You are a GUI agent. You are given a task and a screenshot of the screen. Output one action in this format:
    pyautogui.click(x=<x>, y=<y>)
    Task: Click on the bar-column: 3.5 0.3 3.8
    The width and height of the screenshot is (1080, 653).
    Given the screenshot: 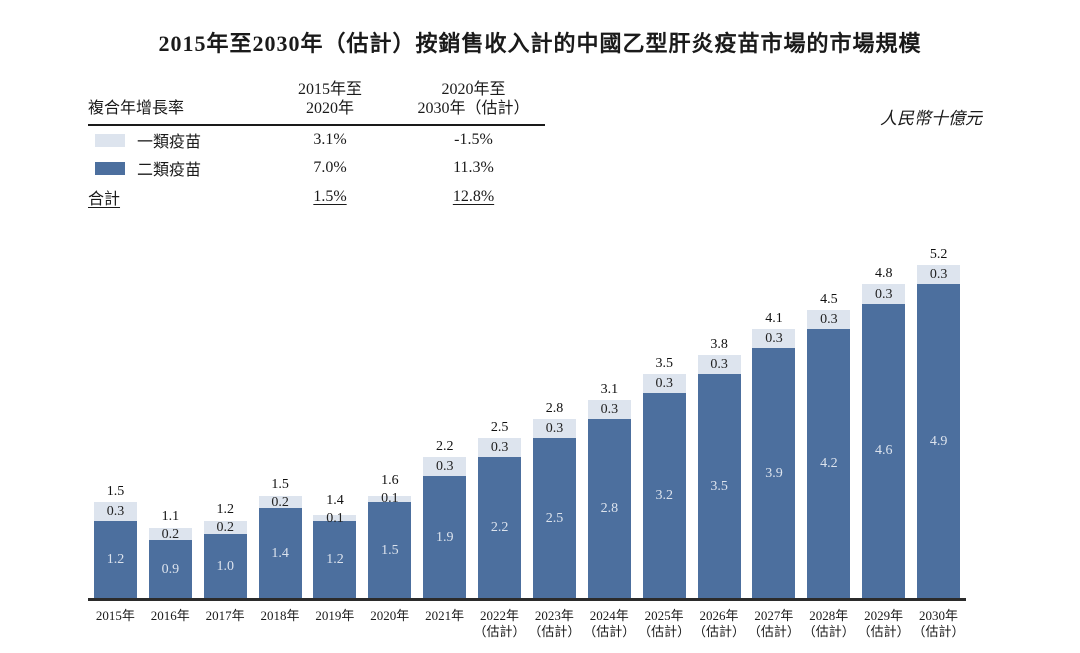 What is the action you would take?
    pyautogui.click(x=719, y=416)
    